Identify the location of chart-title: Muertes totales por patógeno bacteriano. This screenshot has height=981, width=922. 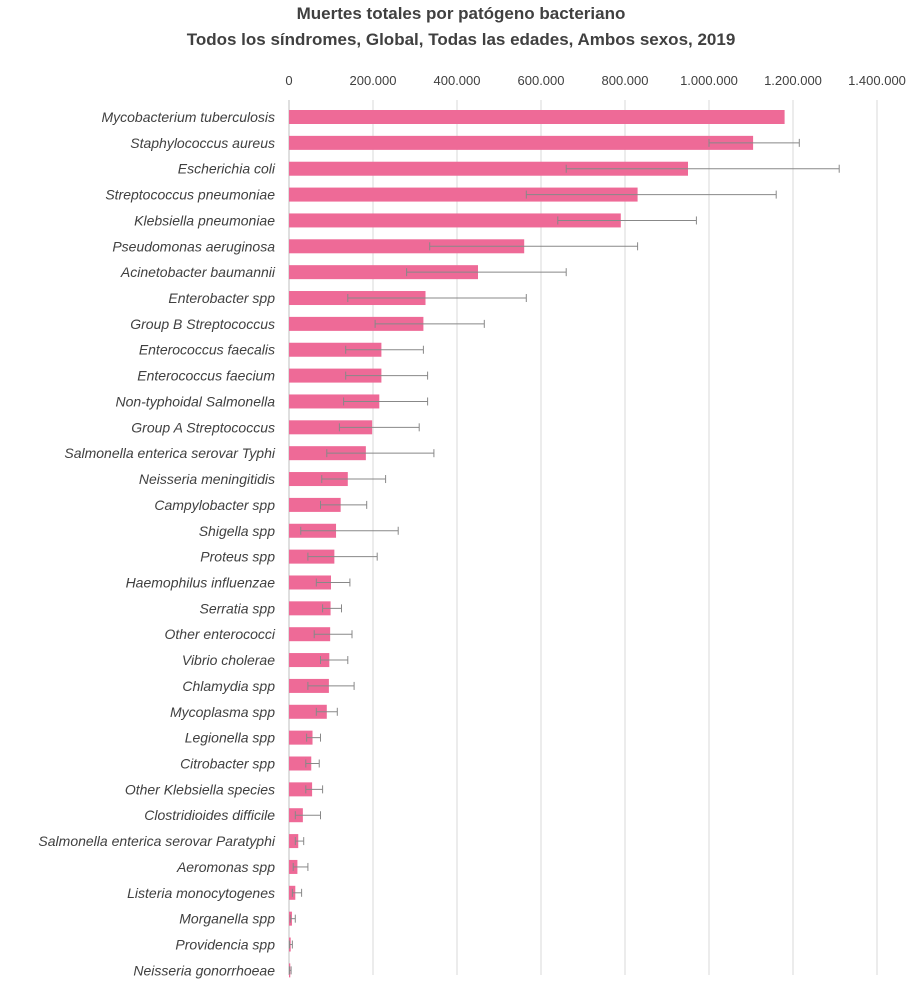
(461, 13).